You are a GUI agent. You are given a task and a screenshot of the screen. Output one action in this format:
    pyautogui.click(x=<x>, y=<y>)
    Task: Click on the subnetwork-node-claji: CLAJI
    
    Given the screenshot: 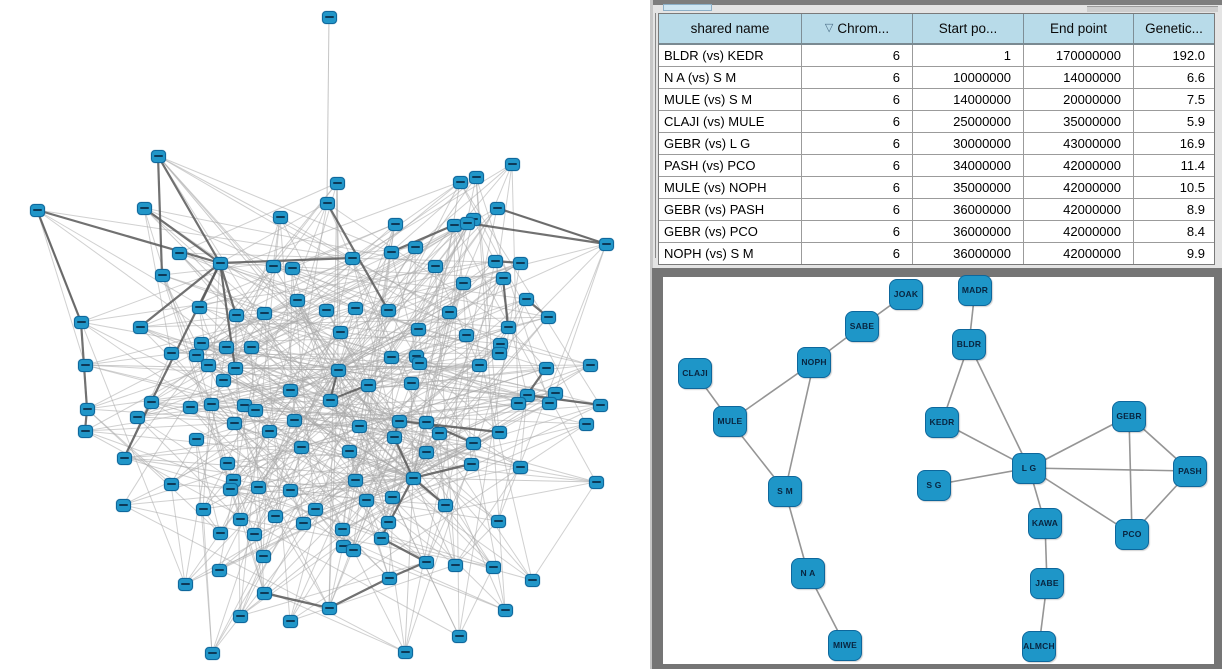 What is the action you would take?
    pyautogui.click(x=695, y=373)
    